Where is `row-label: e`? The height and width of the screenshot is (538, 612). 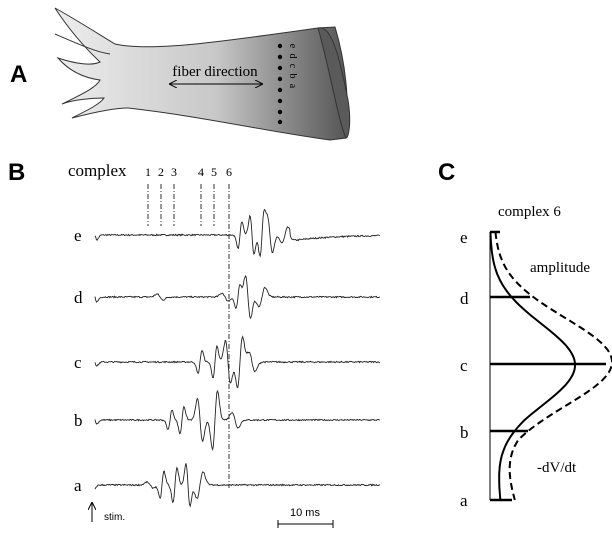
row-label: e is located at coordinates (464, 237).